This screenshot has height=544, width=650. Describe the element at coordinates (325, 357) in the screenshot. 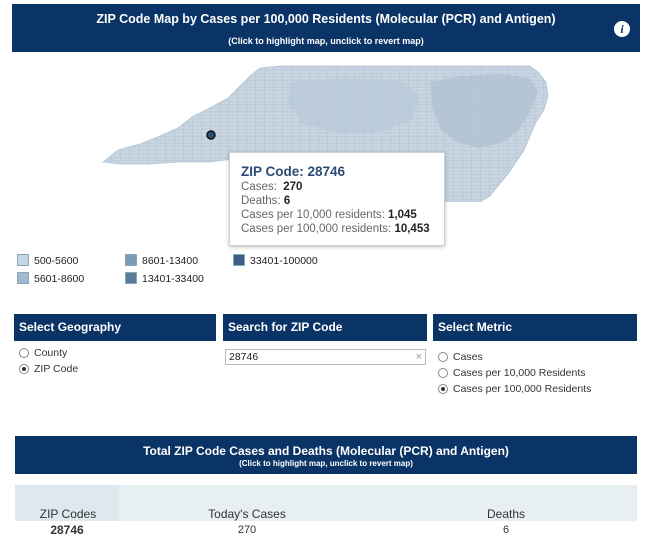

I see `zip-search-input: 28746 ×` at that location.